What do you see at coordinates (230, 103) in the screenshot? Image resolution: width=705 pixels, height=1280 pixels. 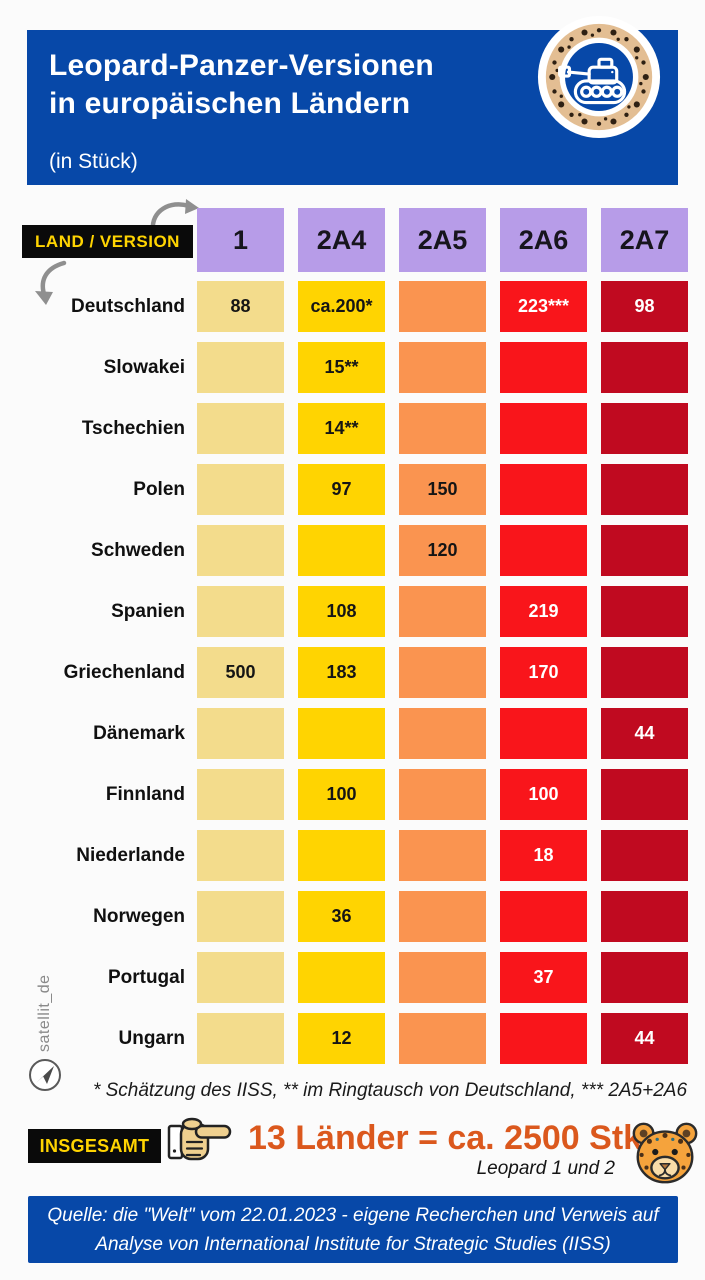 I see `page-title-line2: in europäischen Ländern` at bounding box center [230, 103].